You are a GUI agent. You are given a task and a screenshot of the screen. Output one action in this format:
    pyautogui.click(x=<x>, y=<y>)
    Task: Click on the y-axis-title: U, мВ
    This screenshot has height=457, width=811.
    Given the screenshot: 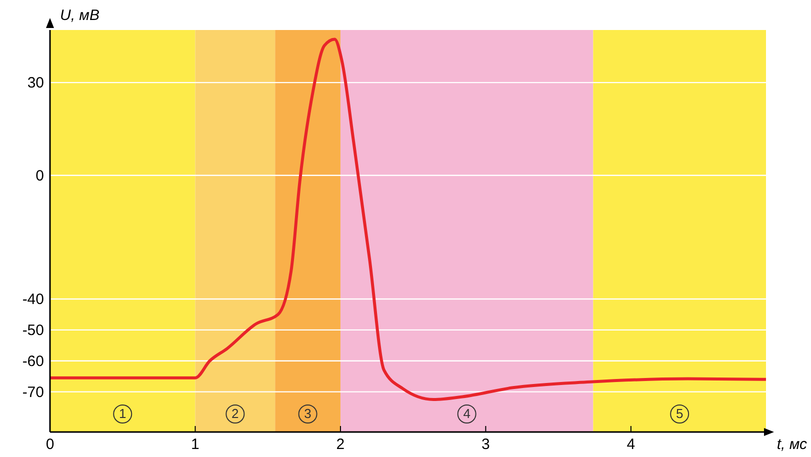 What is the action you would take?
    pyautogui.click(x=80, y=15)
    